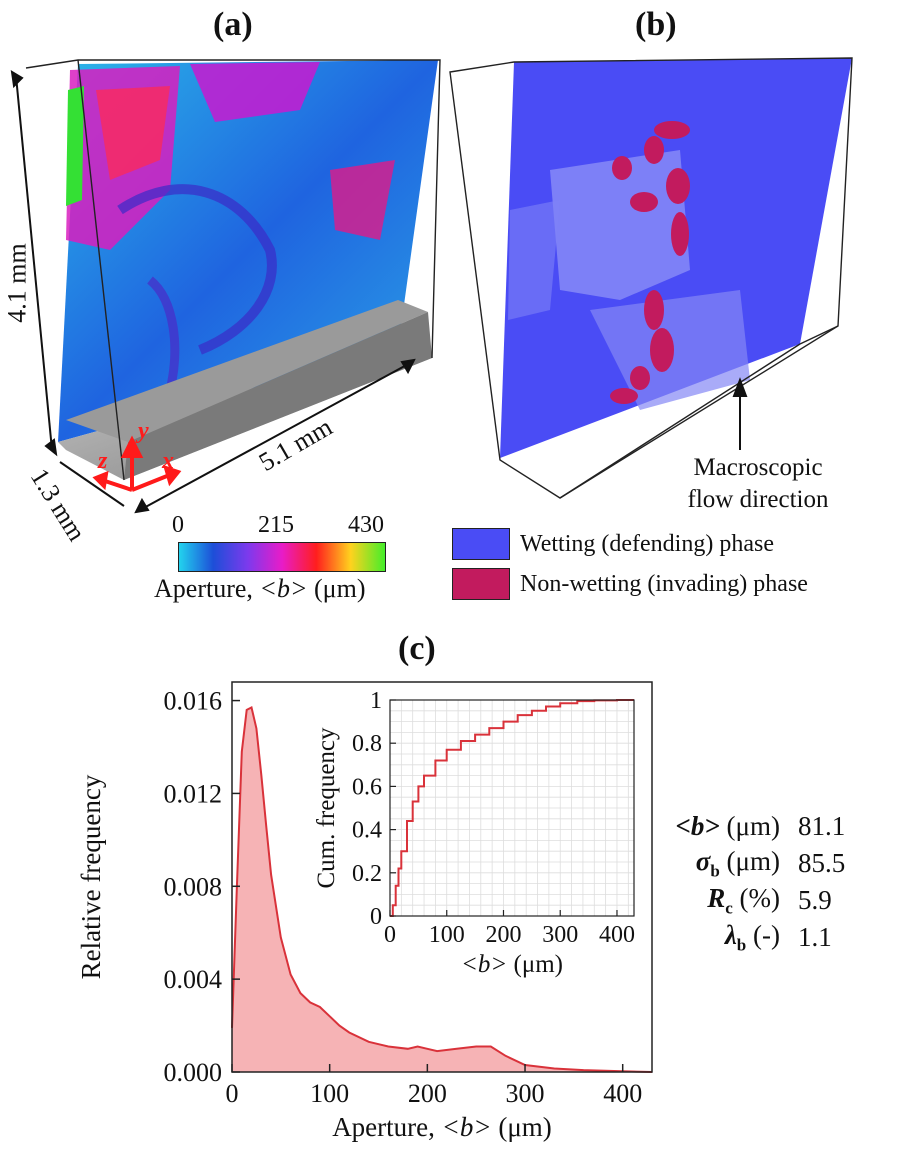 This screenshot has height=1160, width=921. Describe the element at coordinates (386, 1127) in the screenshot. I see `main-x-label-prefix: Aperture,` at that location.